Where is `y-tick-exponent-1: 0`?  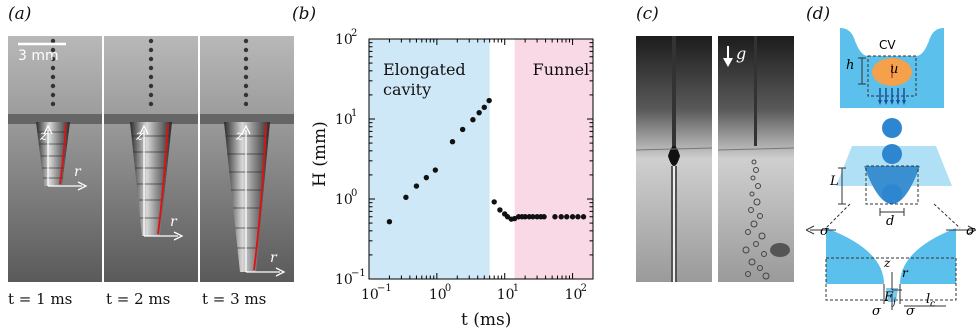
y-tick-exponent-1: 0 is located at coordinates (354, 193).